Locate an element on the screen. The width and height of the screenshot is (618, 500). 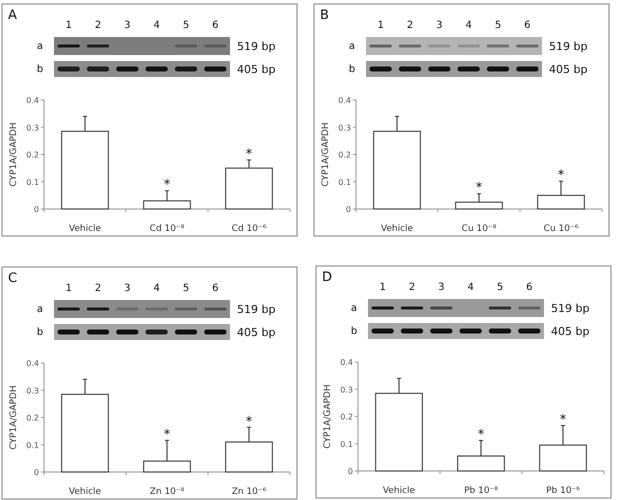
chart-title: A is located at coordinates (12, 15).